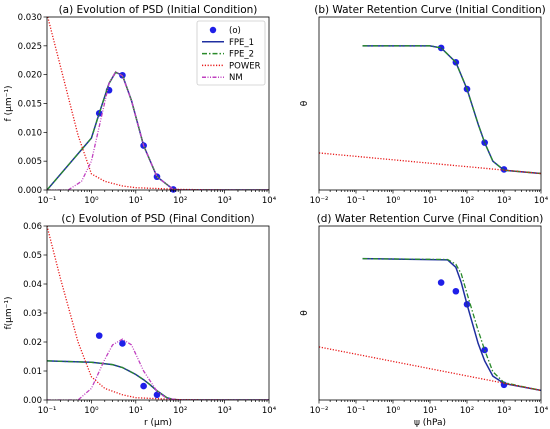  Describe the element at coordinates (32, 314) in the screenshot. I see `y-tick-label: 0.03` at that location.